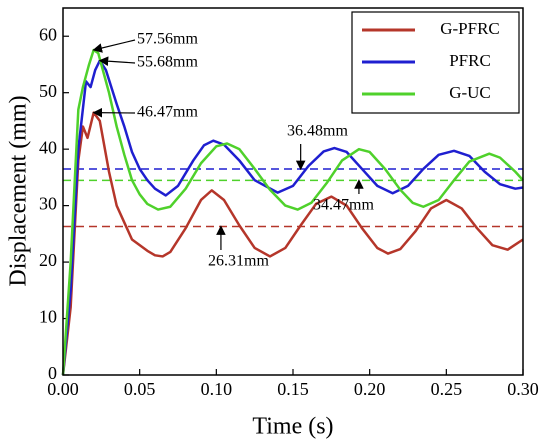 This screenshot has width=550, height=446. What do you see at coordinates (167, 112) in the screenshot?
I see `annotation-label: 46.47mm` at bounding box center [167, 112].